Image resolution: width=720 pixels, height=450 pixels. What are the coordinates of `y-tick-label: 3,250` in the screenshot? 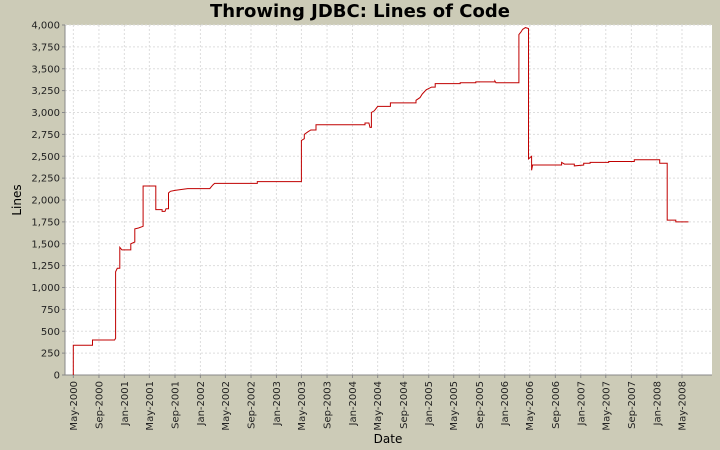 It's located at (45, 91).